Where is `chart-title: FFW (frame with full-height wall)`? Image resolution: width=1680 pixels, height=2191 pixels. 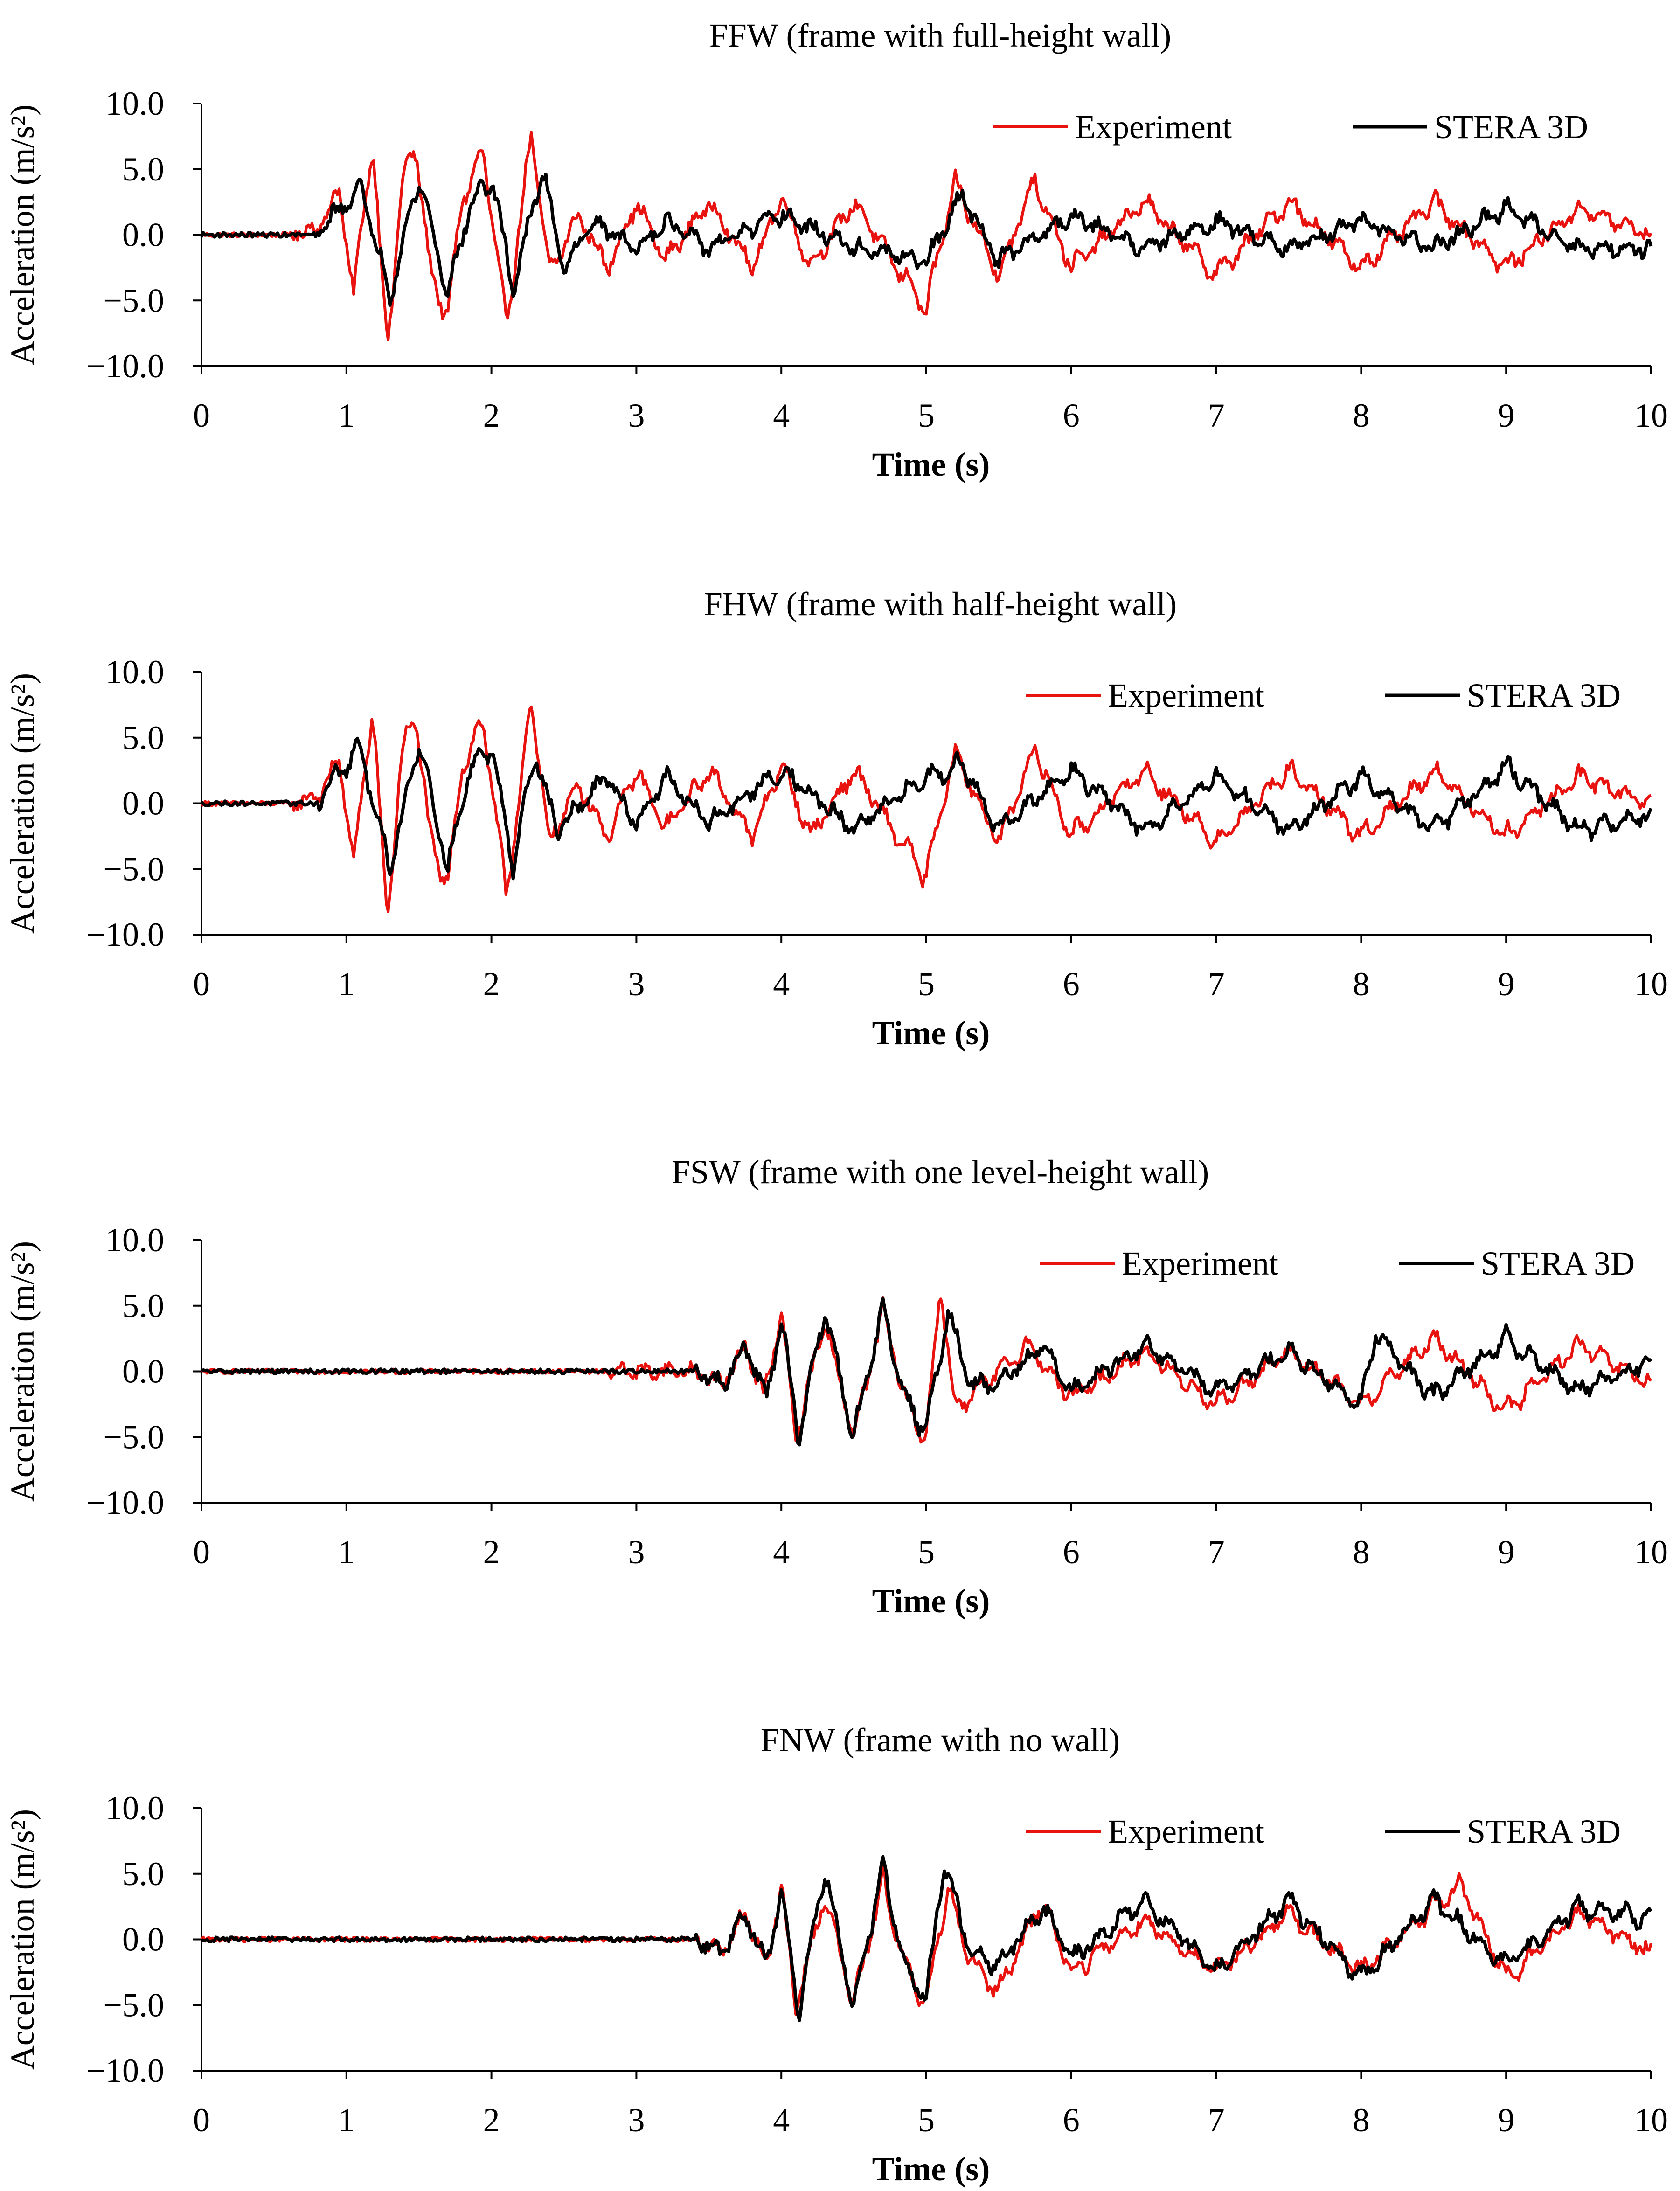
chart-title: FFW (frame with full-height wall) is located at coordinates (940, 35).